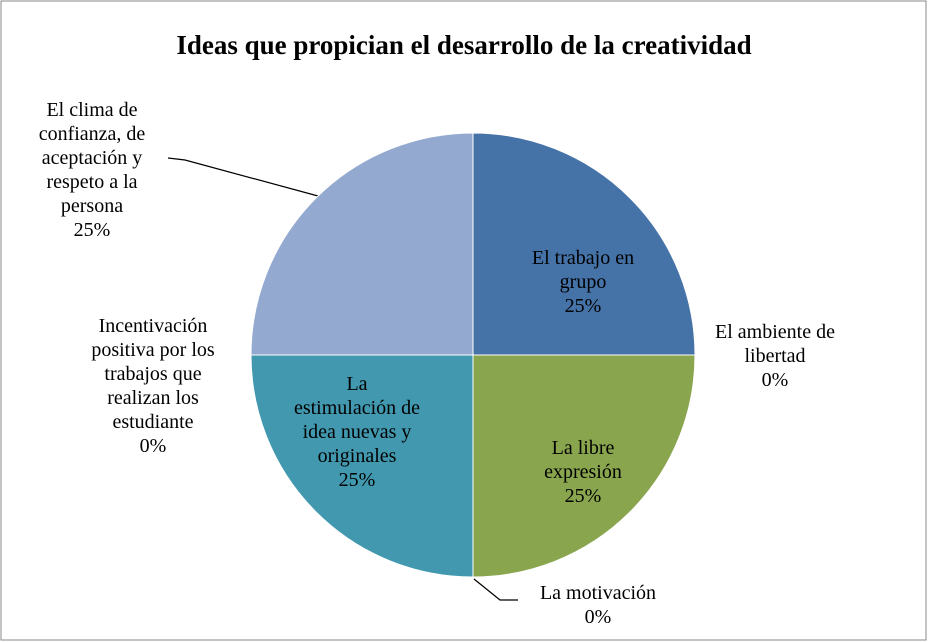  I want to click on slice-label: El trabajo en grupo 25%, so click(583, 282).